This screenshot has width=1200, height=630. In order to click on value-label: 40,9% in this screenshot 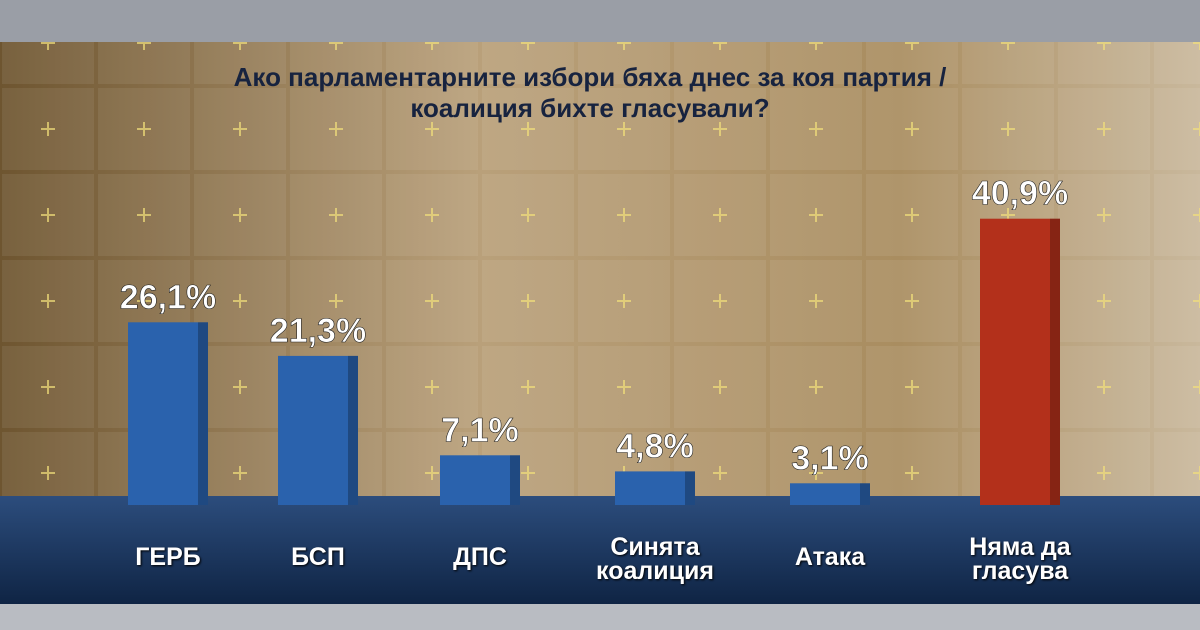, I will do `click(1020, 194)`.